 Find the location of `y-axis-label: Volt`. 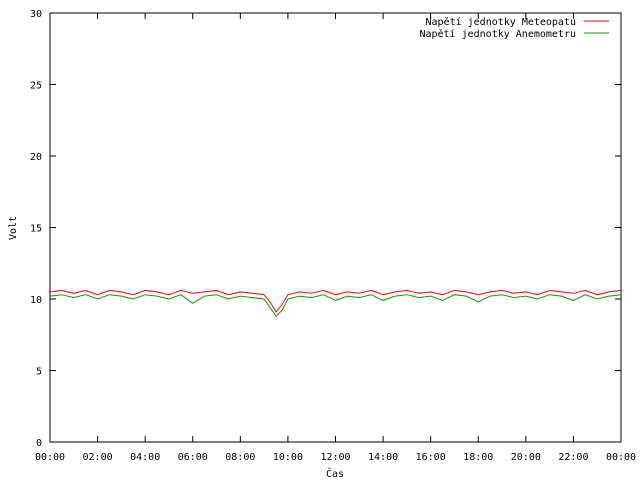

y-axis-label: Volt is located at coordinates (13, 228).